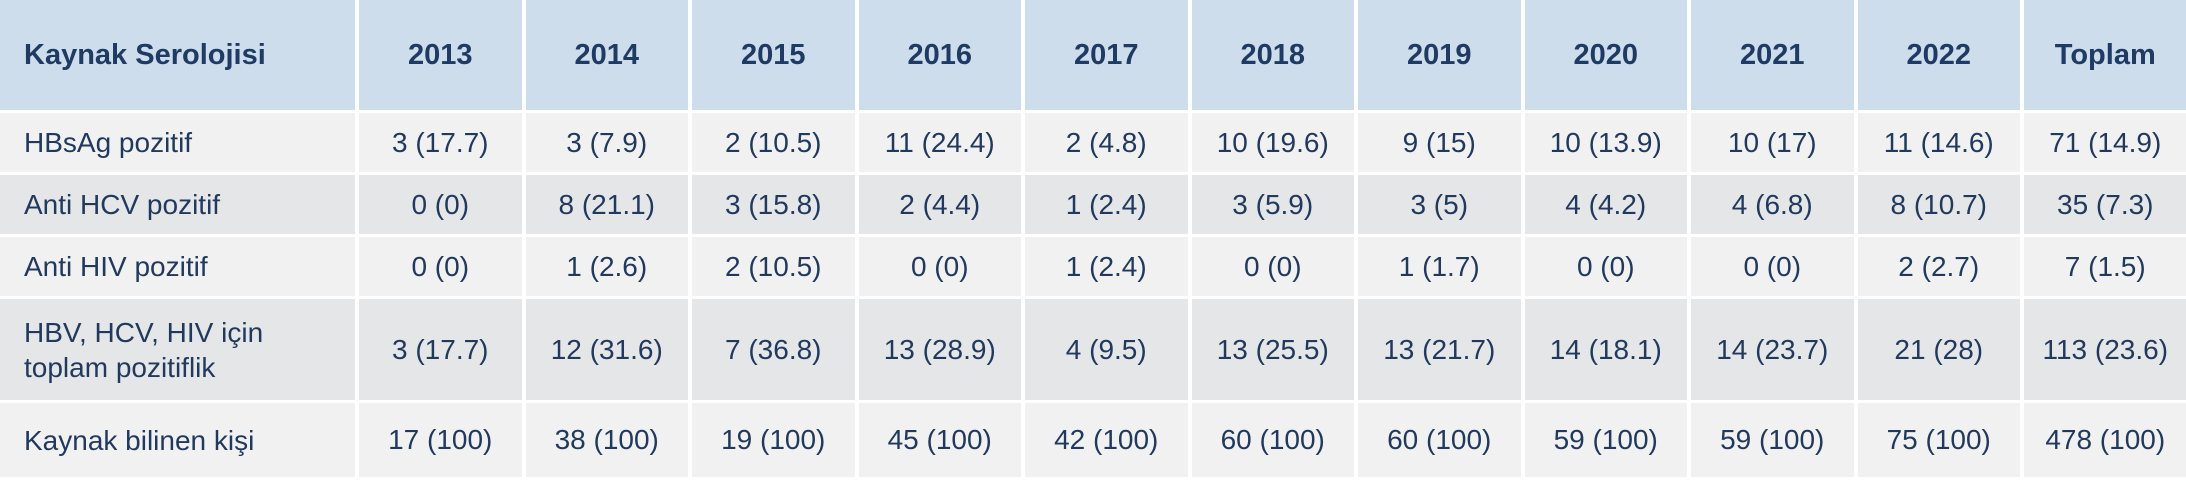  I want to click on table-cell: 4 (6.8), so click(1772, 204).